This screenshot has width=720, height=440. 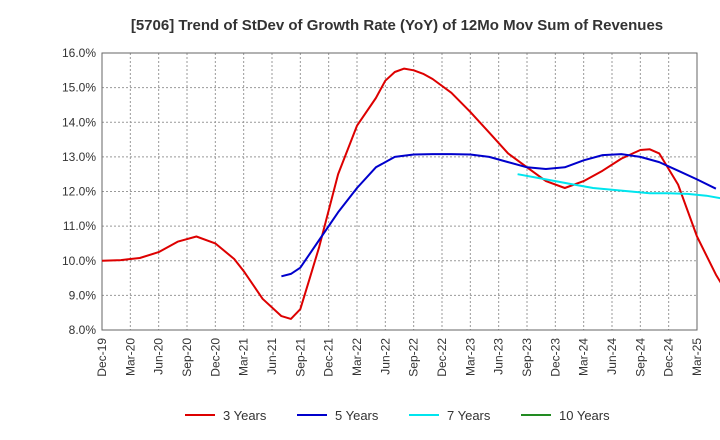 I want to click on x-tick-label: Sep-24, so click(x=640, y=357).